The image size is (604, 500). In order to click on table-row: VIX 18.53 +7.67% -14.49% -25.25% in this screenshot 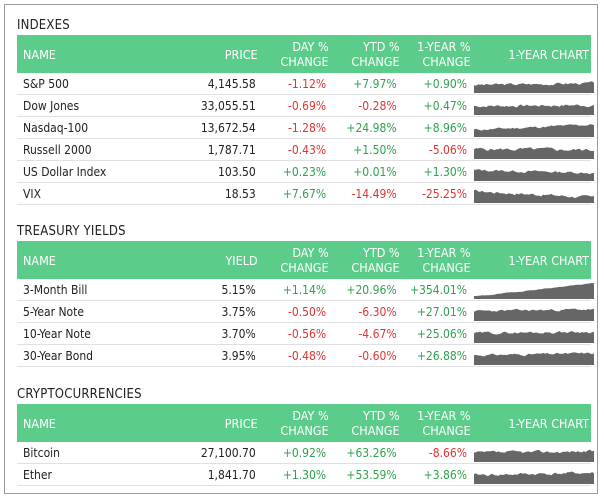, I will do `click(306, 194)`.